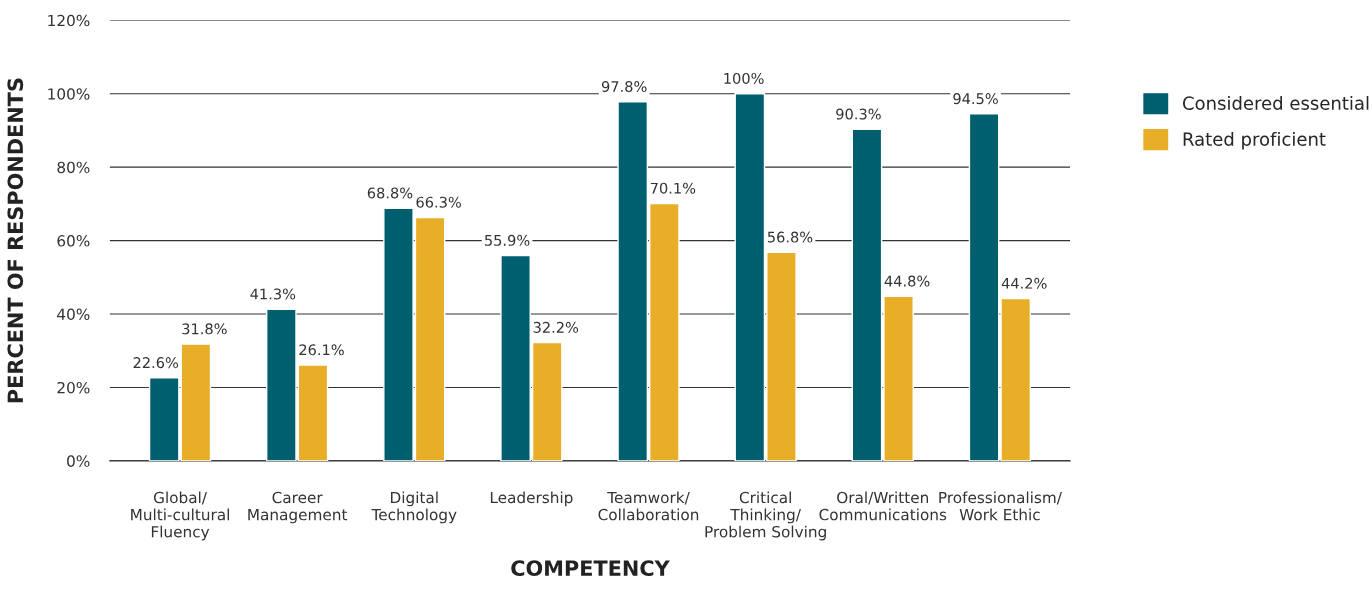  Describe the element at coordinates (648, 506) in the screenshot. I see `x-tick-label: Teamwork/ Collaboration` at that location.